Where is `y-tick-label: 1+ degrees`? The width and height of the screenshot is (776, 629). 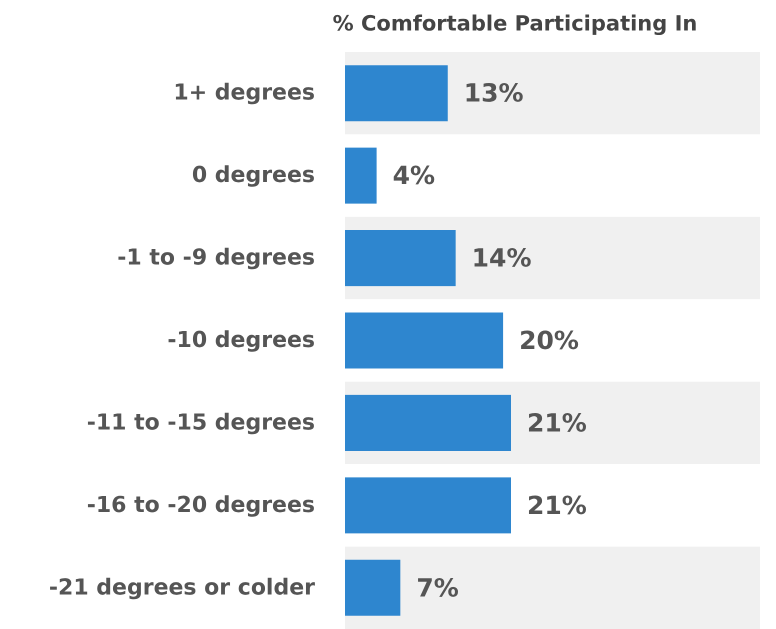
y-tick-label: 1+ degrees is located at coordinates (244, 93).